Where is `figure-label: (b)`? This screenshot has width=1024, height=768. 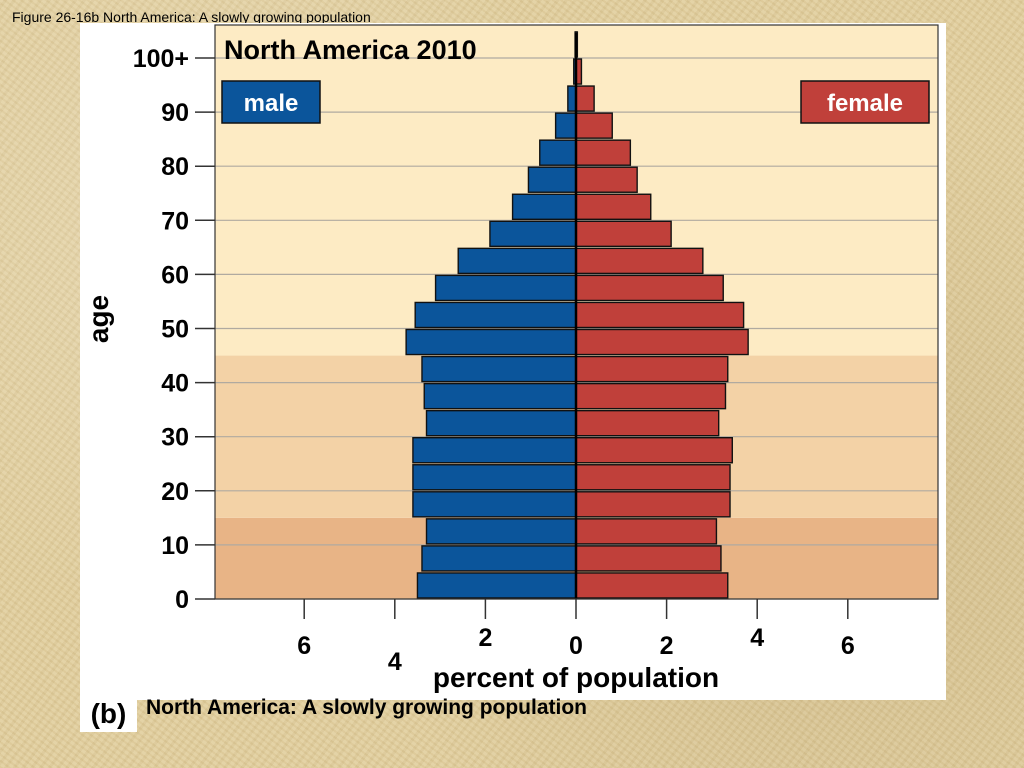
figure-label: (b) is located at coordinates (108, 714).